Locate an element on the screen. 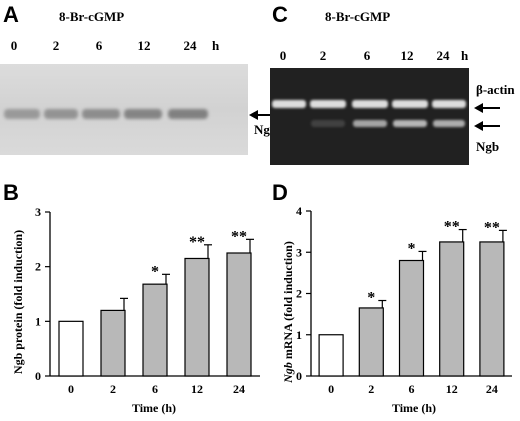 This screenshot has height=421, width=520. panel-b-significance-6: * is located at coordinates (155, 271).